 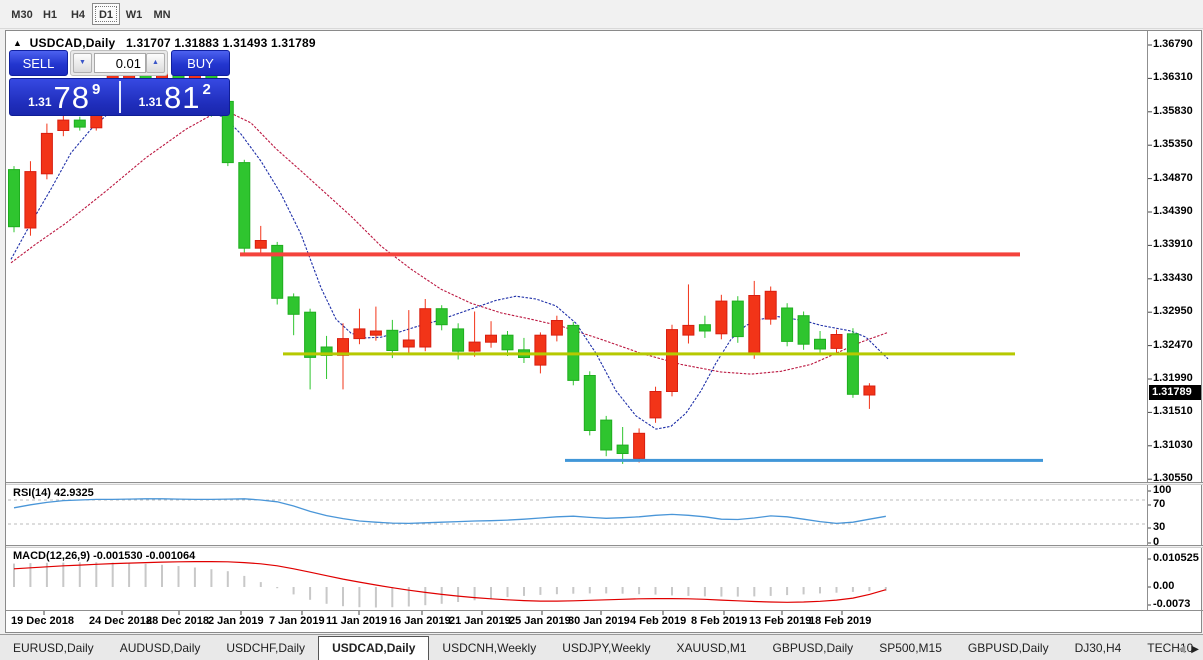 What do you see at coordinates (599, 621) in the screenshot?
I see `date-axis-label: 30 Jan 2019` at bounding box center [599, 621].